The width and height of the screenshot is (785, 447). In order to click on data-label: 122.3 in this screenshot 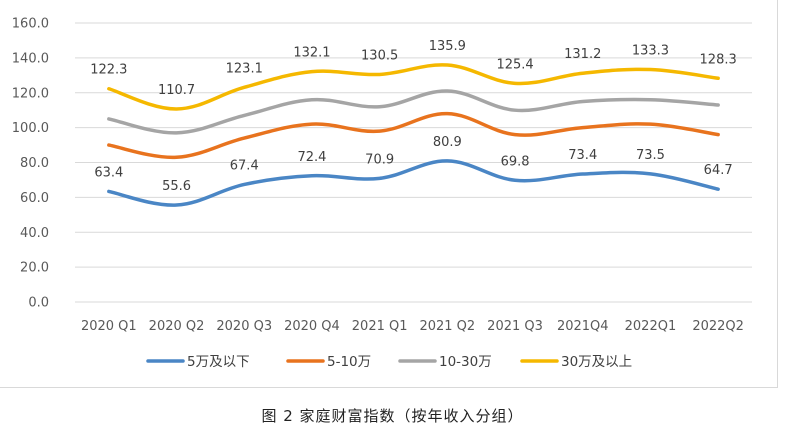, I will do `click(108, 70)`.